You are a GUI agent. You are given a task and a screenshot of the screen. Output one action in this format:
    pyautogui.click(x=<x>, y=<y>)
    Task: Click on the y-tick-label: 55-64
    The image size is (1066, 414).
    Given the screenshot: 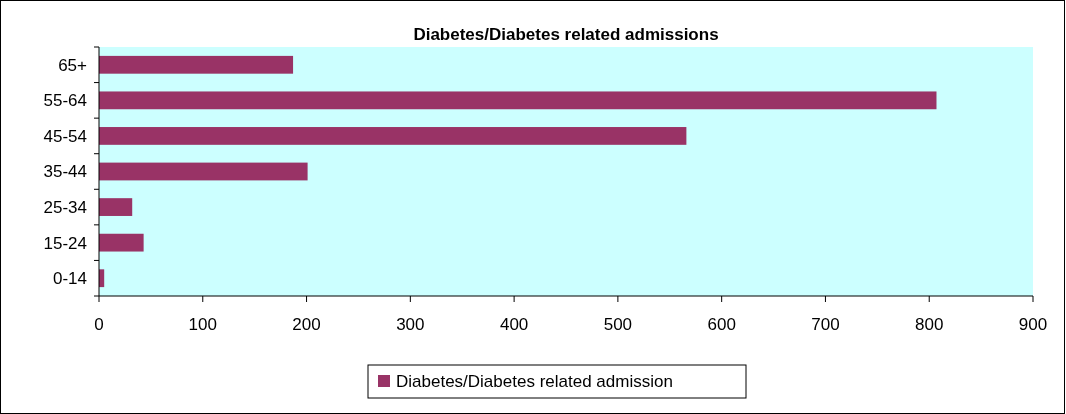 What is the action you would take?
    pyautogui.click(x=65, y=101)
    